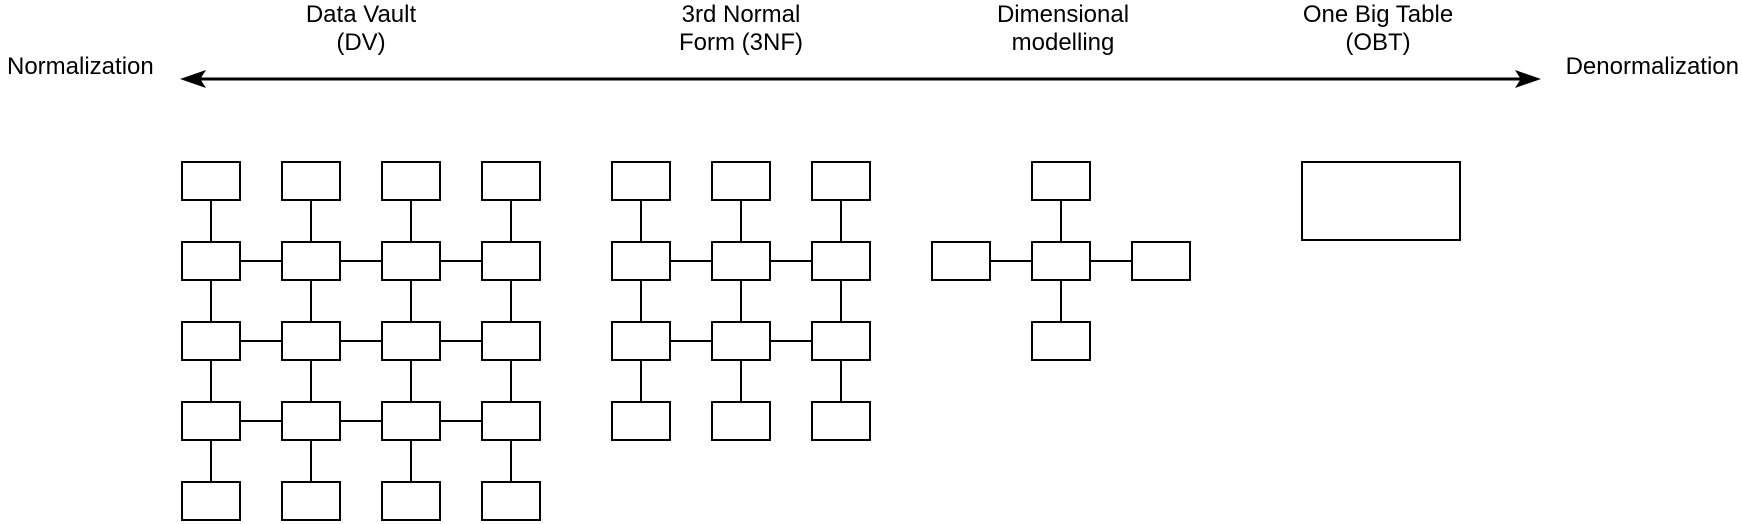  I want to click on label-third-normal-form: 3rd Normal Form (3NF), so click(741, 29).